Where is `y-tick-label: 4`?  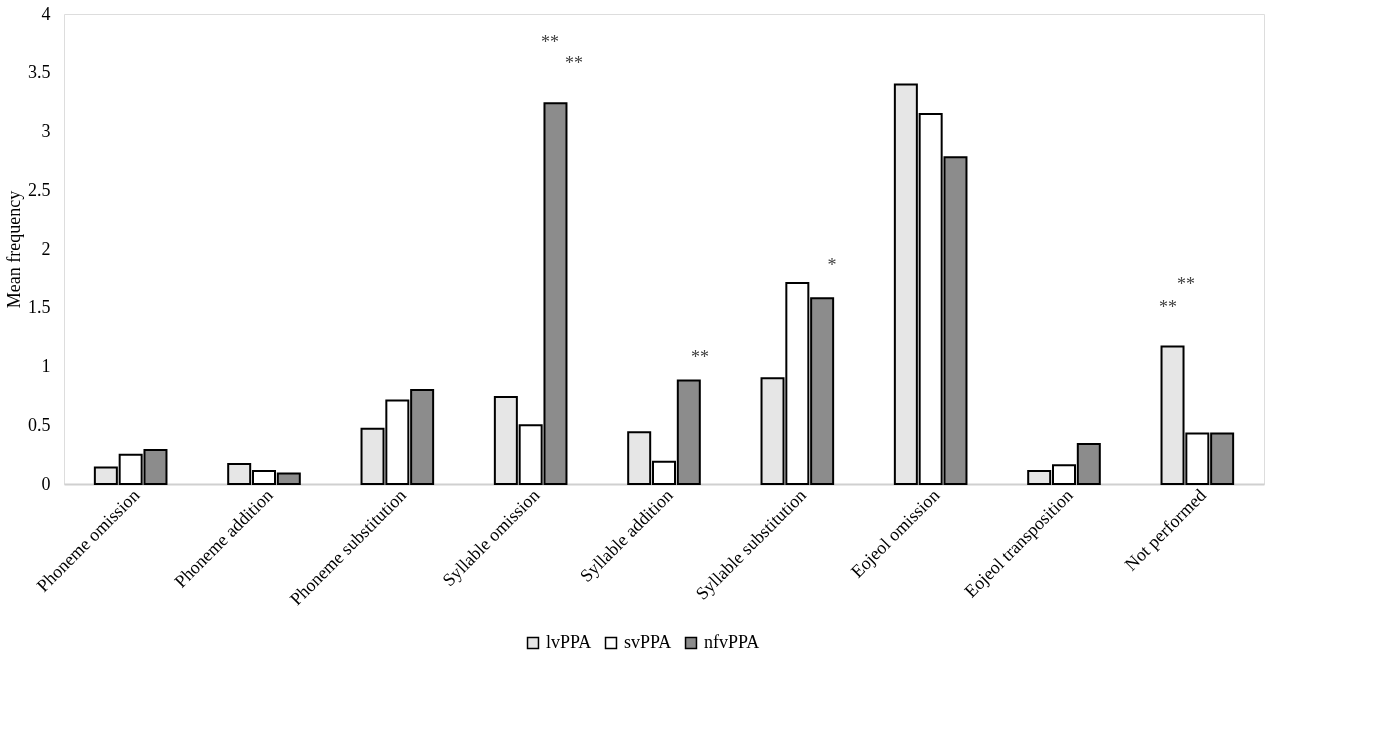 y-tick-label: 4 is located at coordinates (46, 13).